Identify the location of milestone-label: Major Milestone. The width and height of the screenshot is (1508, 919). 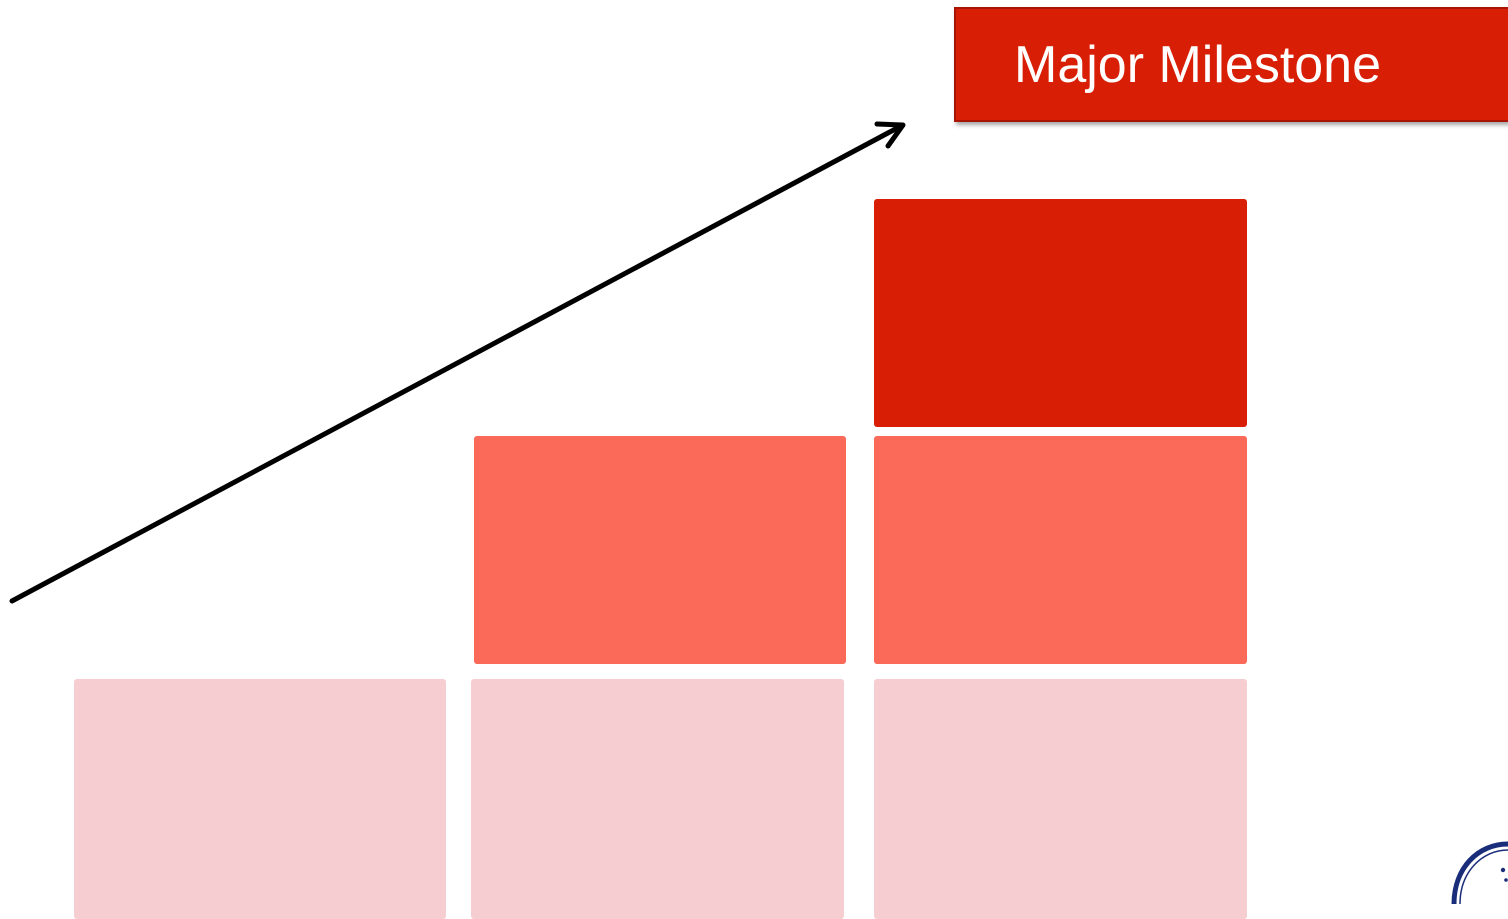
(1198, 65).